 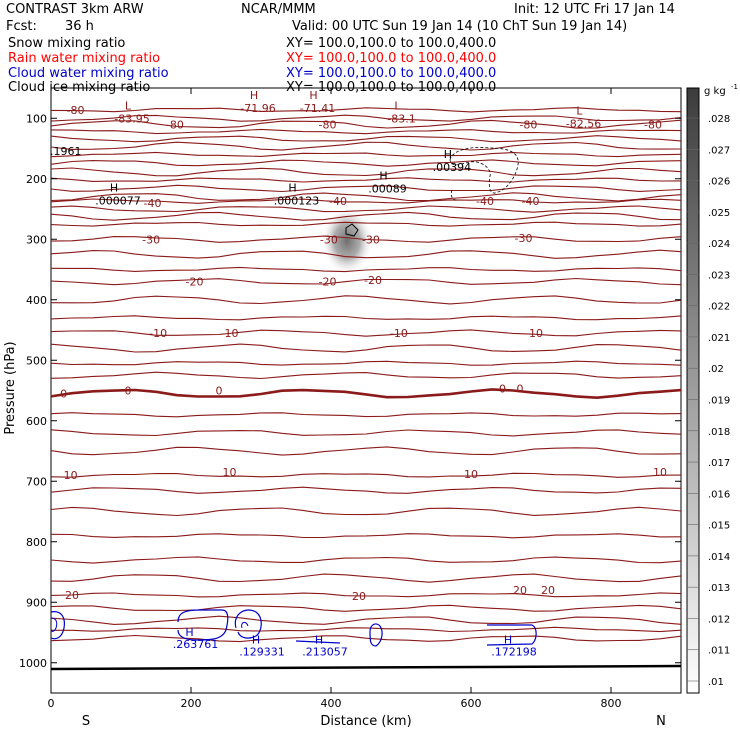 What do you see at coordinates (401, 118) in the screenshot?
I see `extremum-value: -83.1` at bounding box center [401, 118].